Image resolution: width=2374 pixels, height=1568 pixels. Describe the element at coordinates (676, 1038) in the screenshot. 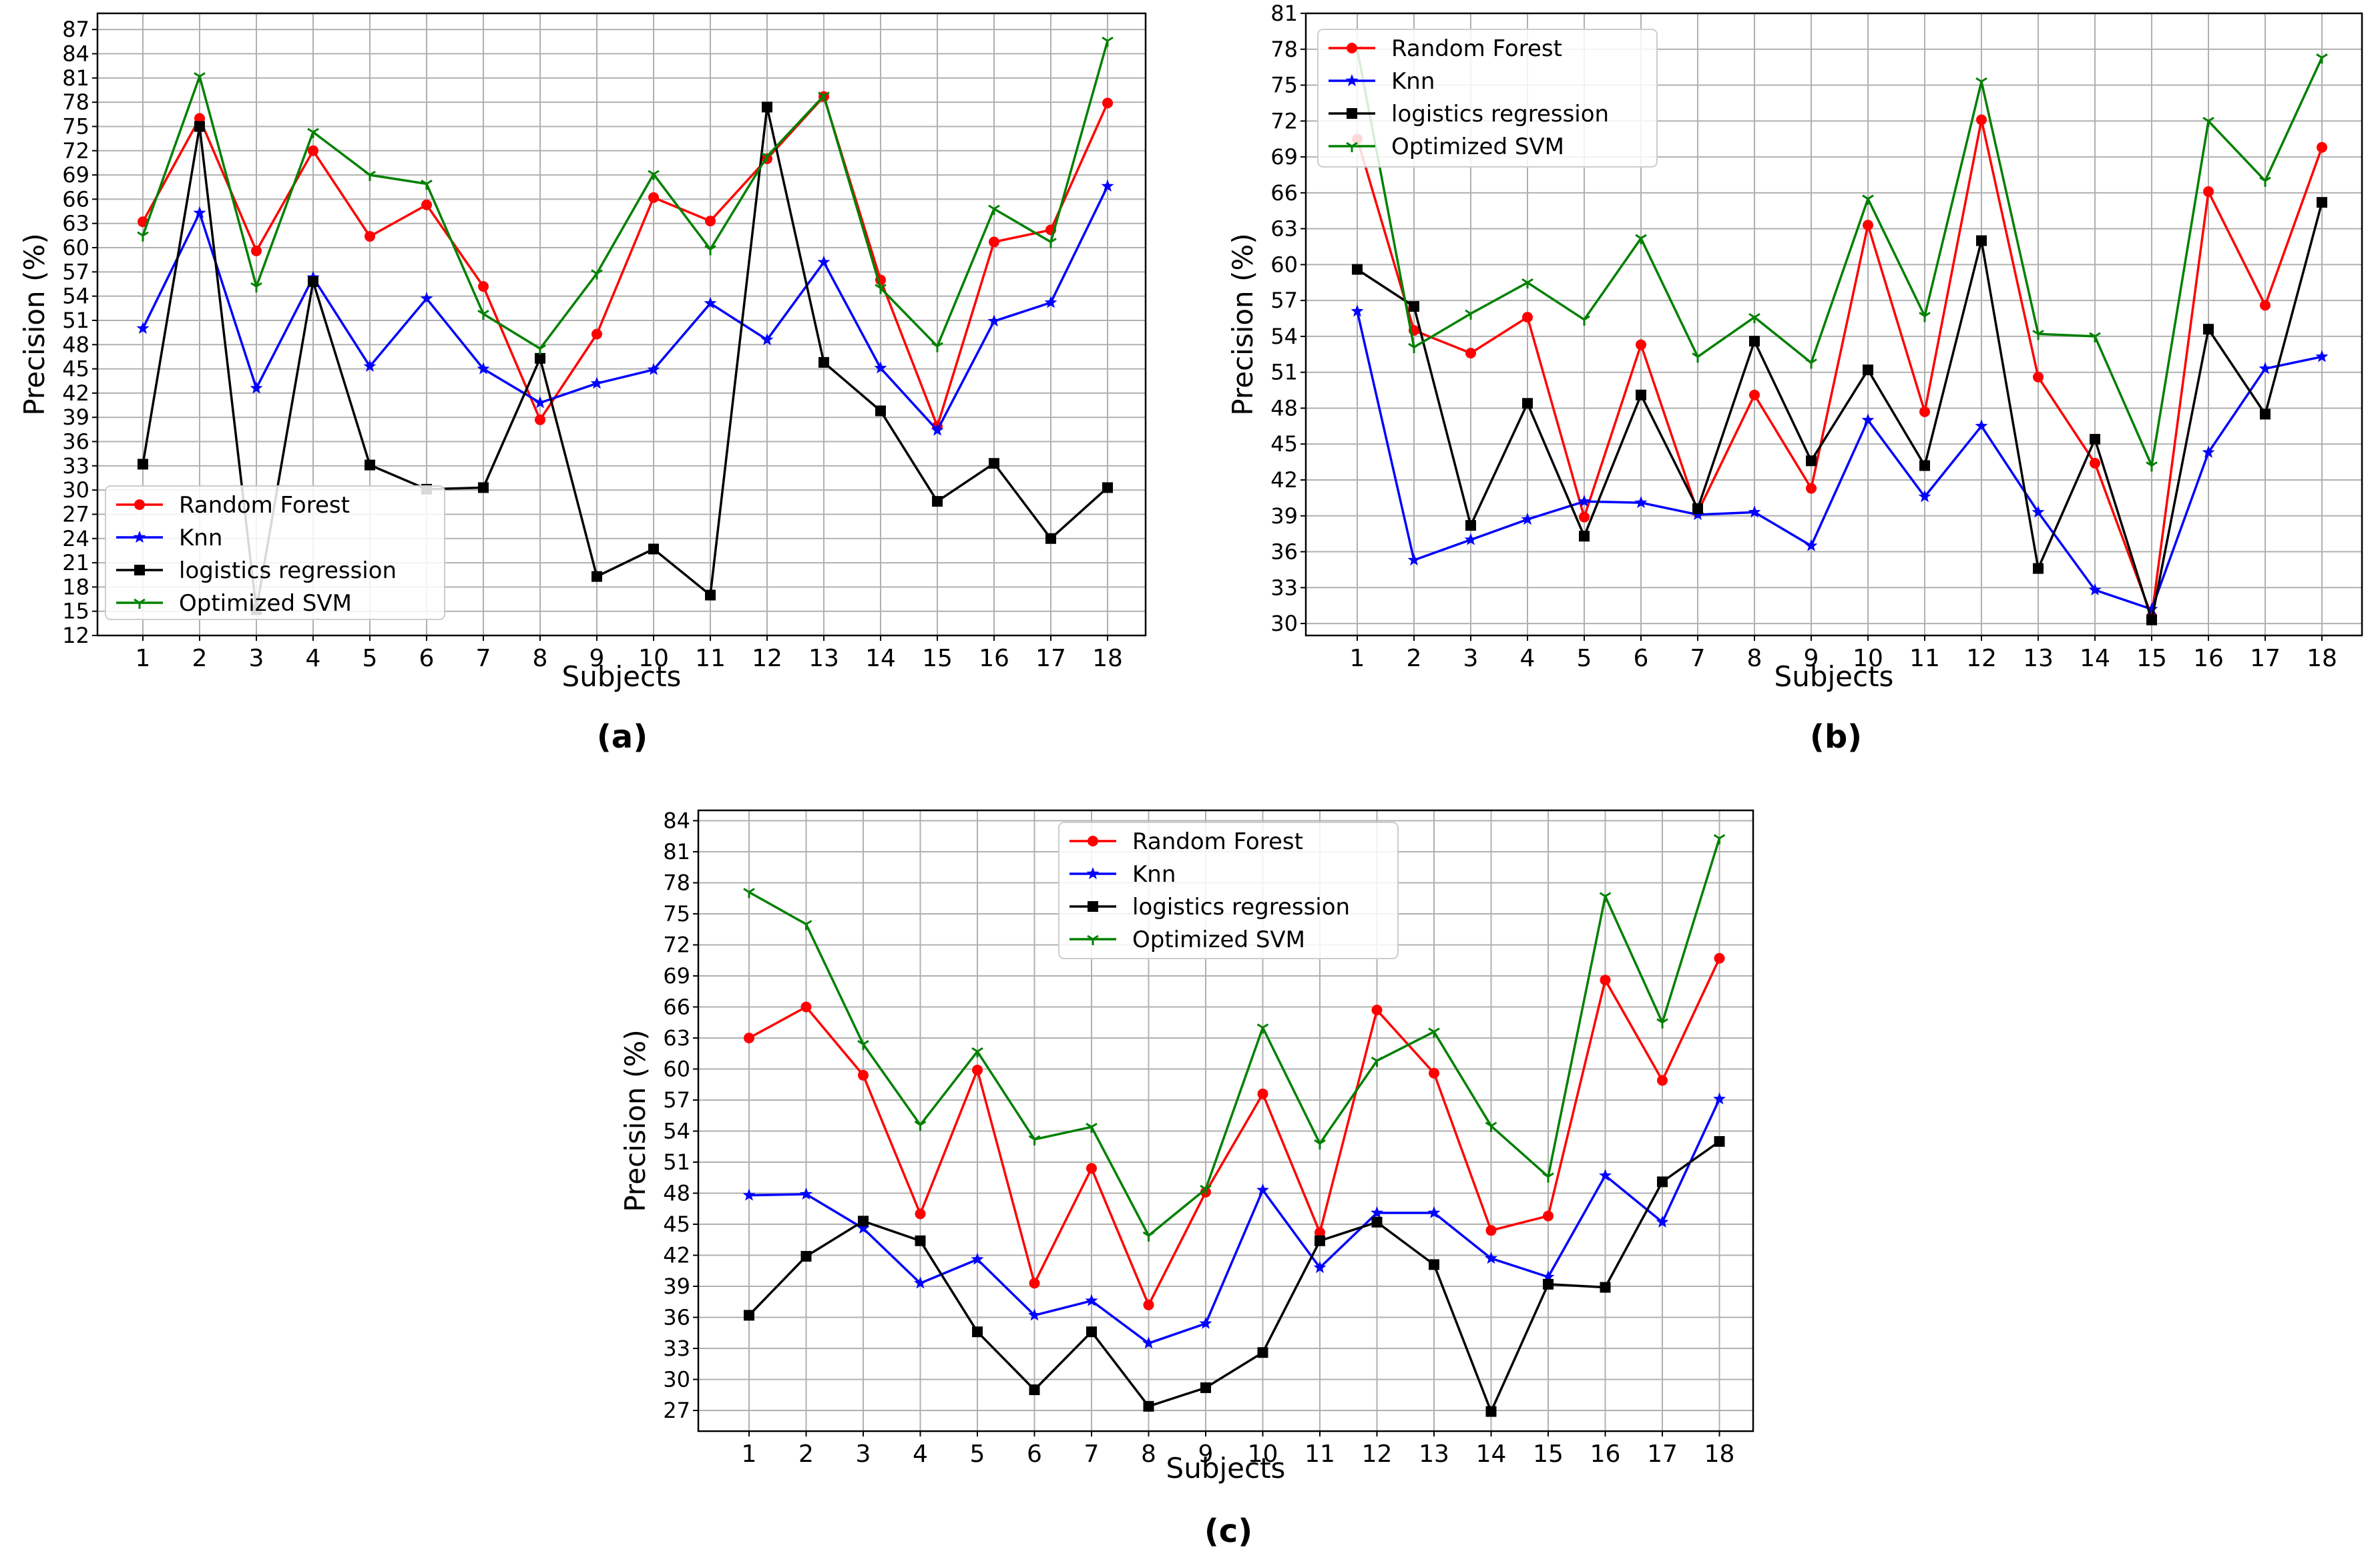

I see `y-tick-label: 63` at that location.